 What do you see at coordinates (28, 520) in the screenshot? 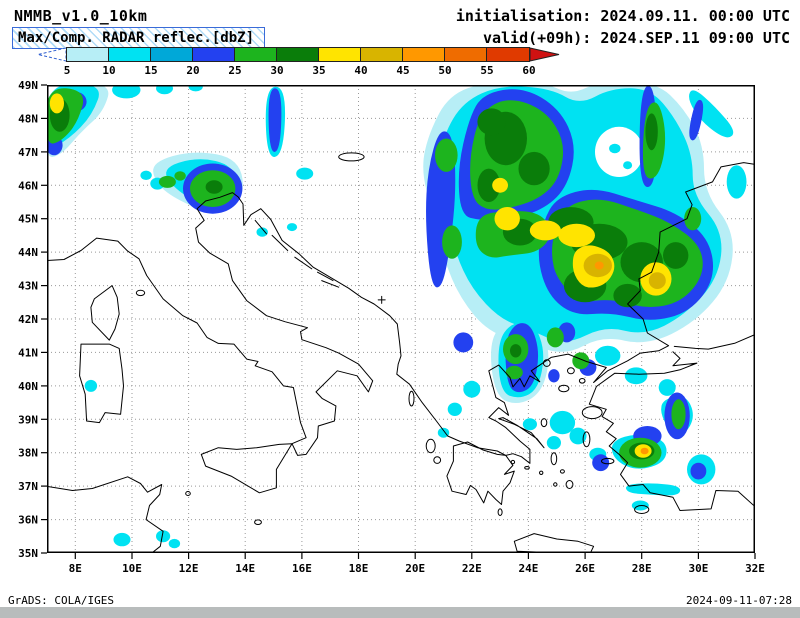
I see `lat-axis-label: 36N` at bounding box center [28, 520].